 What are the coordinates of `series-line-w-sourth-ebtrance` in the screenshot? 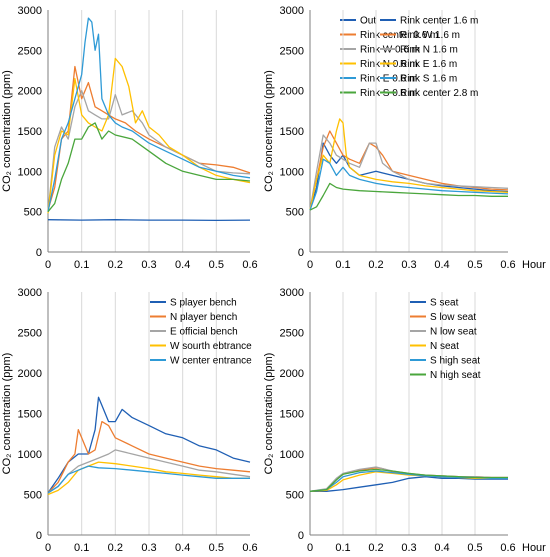 It's located at (148, 478).